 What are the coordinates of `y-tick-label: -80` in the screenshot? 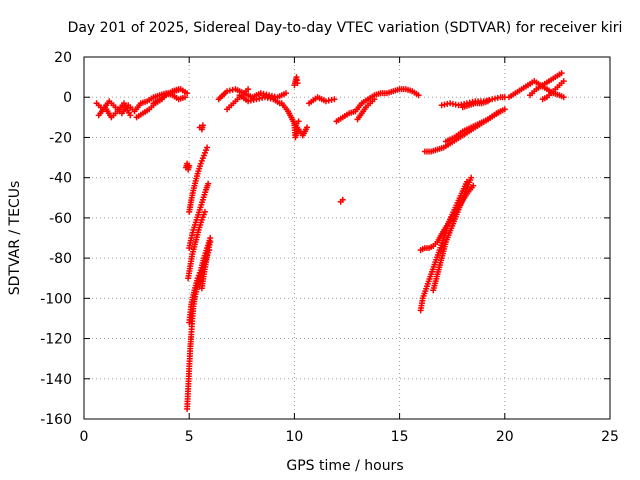 It's located at (60, 259).